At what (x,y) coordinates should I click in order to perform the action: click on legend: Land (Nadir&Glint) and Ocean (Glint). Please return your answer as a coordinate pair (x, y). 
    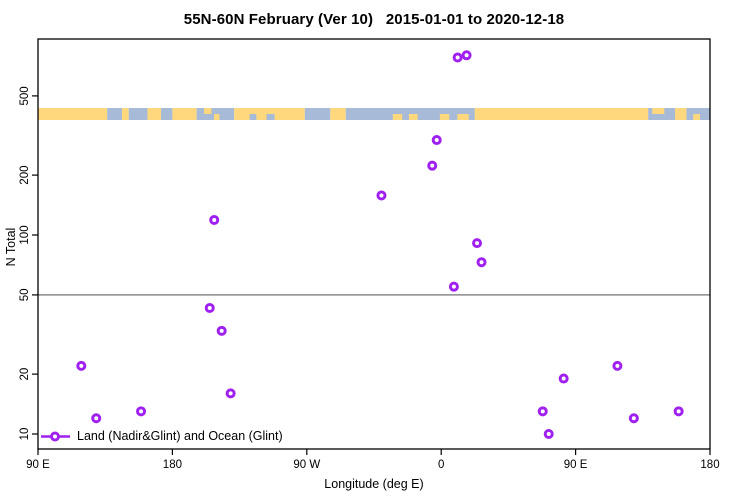
    Looking at the image, I should click on (161, 436).